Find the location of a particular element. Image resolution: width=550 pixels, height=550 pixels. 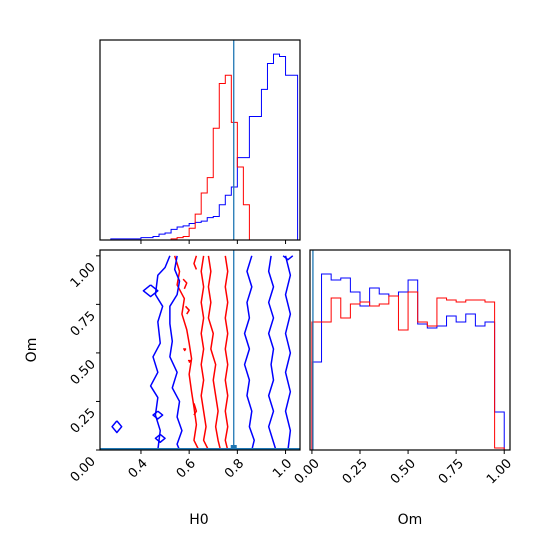

contour-x-tick-label-0: 0.4 is located at coordinates (138, 468).